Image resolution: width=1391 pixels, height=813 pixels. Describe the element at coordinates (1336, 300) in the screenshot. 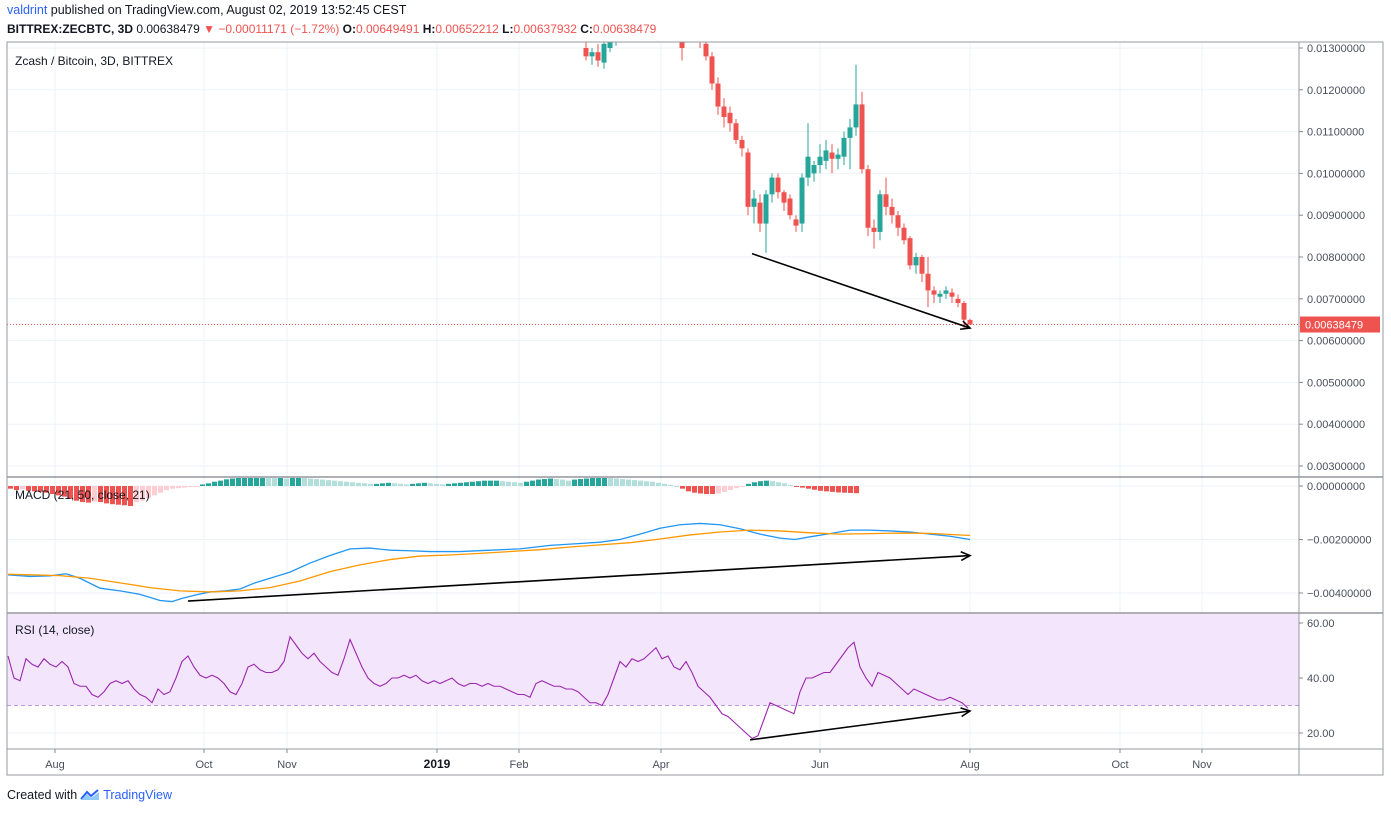

I see `axis-tick-label: 0.00700000` at that location.